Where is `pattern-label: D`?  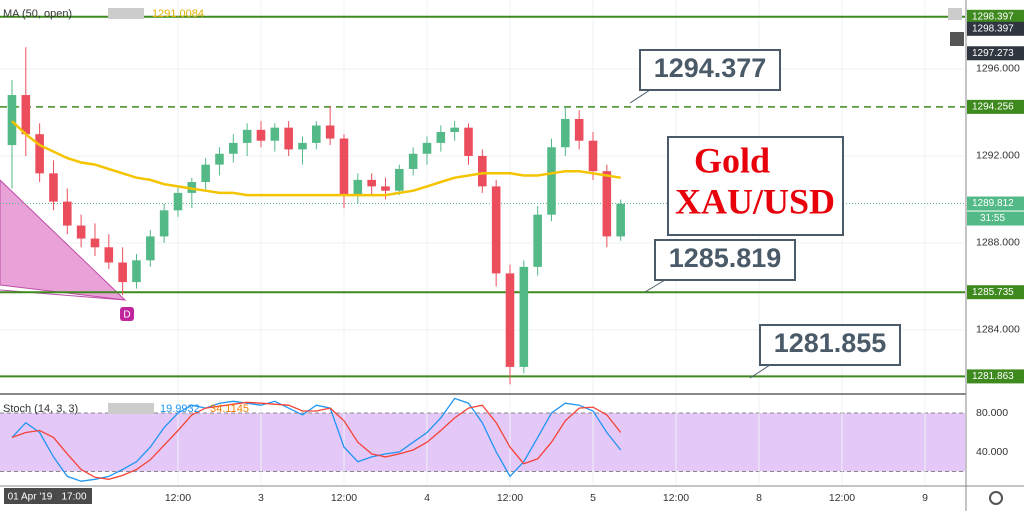 pattern-label: D is located at coordinates (126, 315).